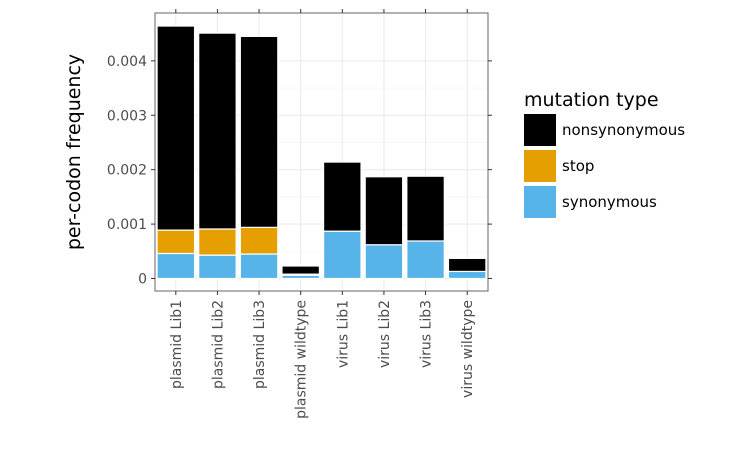 This screenshot has height=466, width=744. Describe the element at coordinates (609, 202) in the screenshot. I see `legend-label-synonymous: synonymous` at that location.